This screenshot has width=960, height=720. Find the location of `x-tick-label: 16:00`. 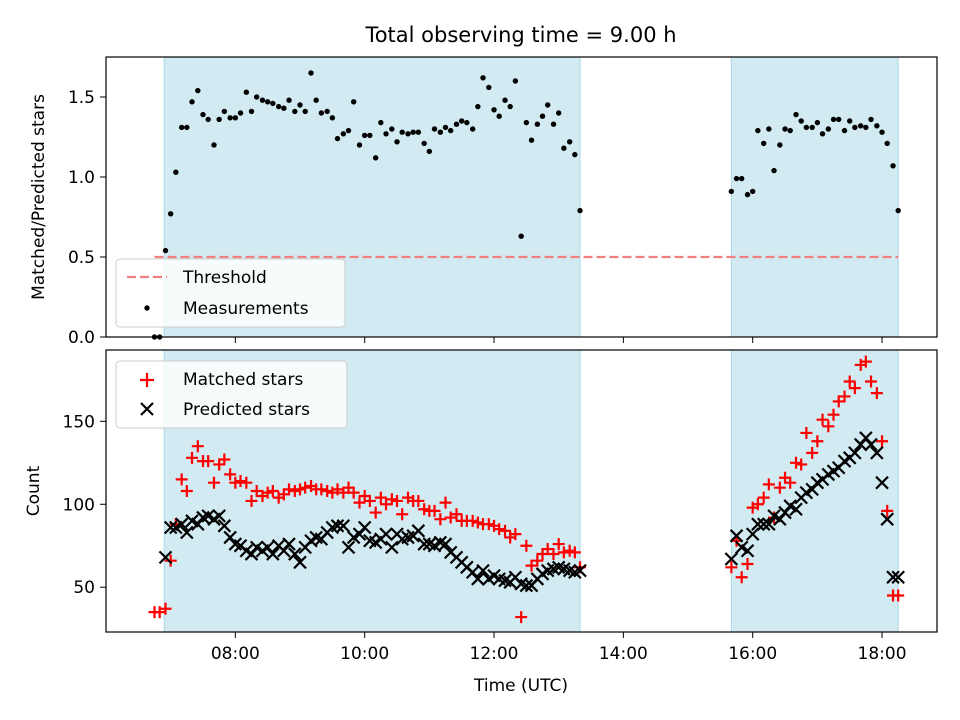

x-tick-label: 16:00 is located at coordinates (752, 654).